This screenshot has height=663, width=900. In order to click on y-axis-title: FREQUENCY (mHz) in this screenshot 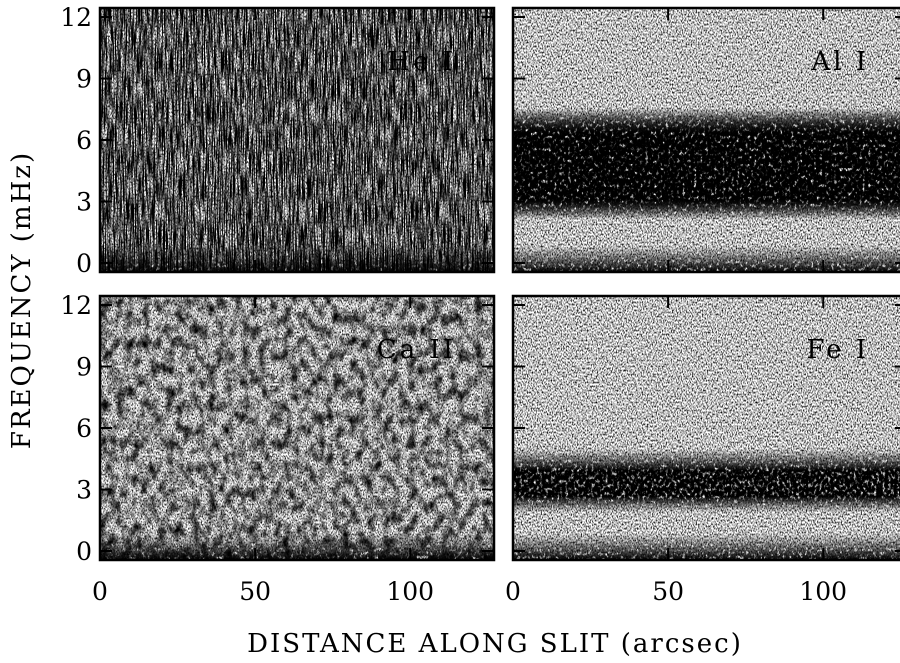, I will do `click(22, 300)`.